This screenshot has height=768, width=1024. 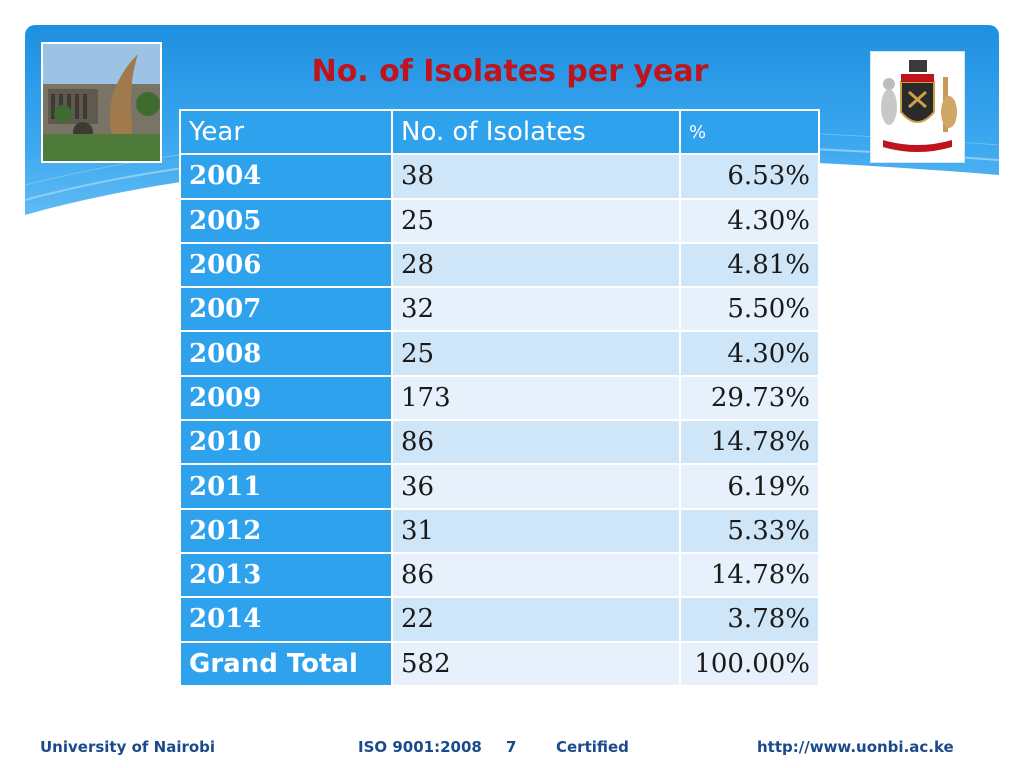 What do you see at coordinates (536, 486) in the screenshot?
I see `count-cell: 36` at bounding box center [536, 486].